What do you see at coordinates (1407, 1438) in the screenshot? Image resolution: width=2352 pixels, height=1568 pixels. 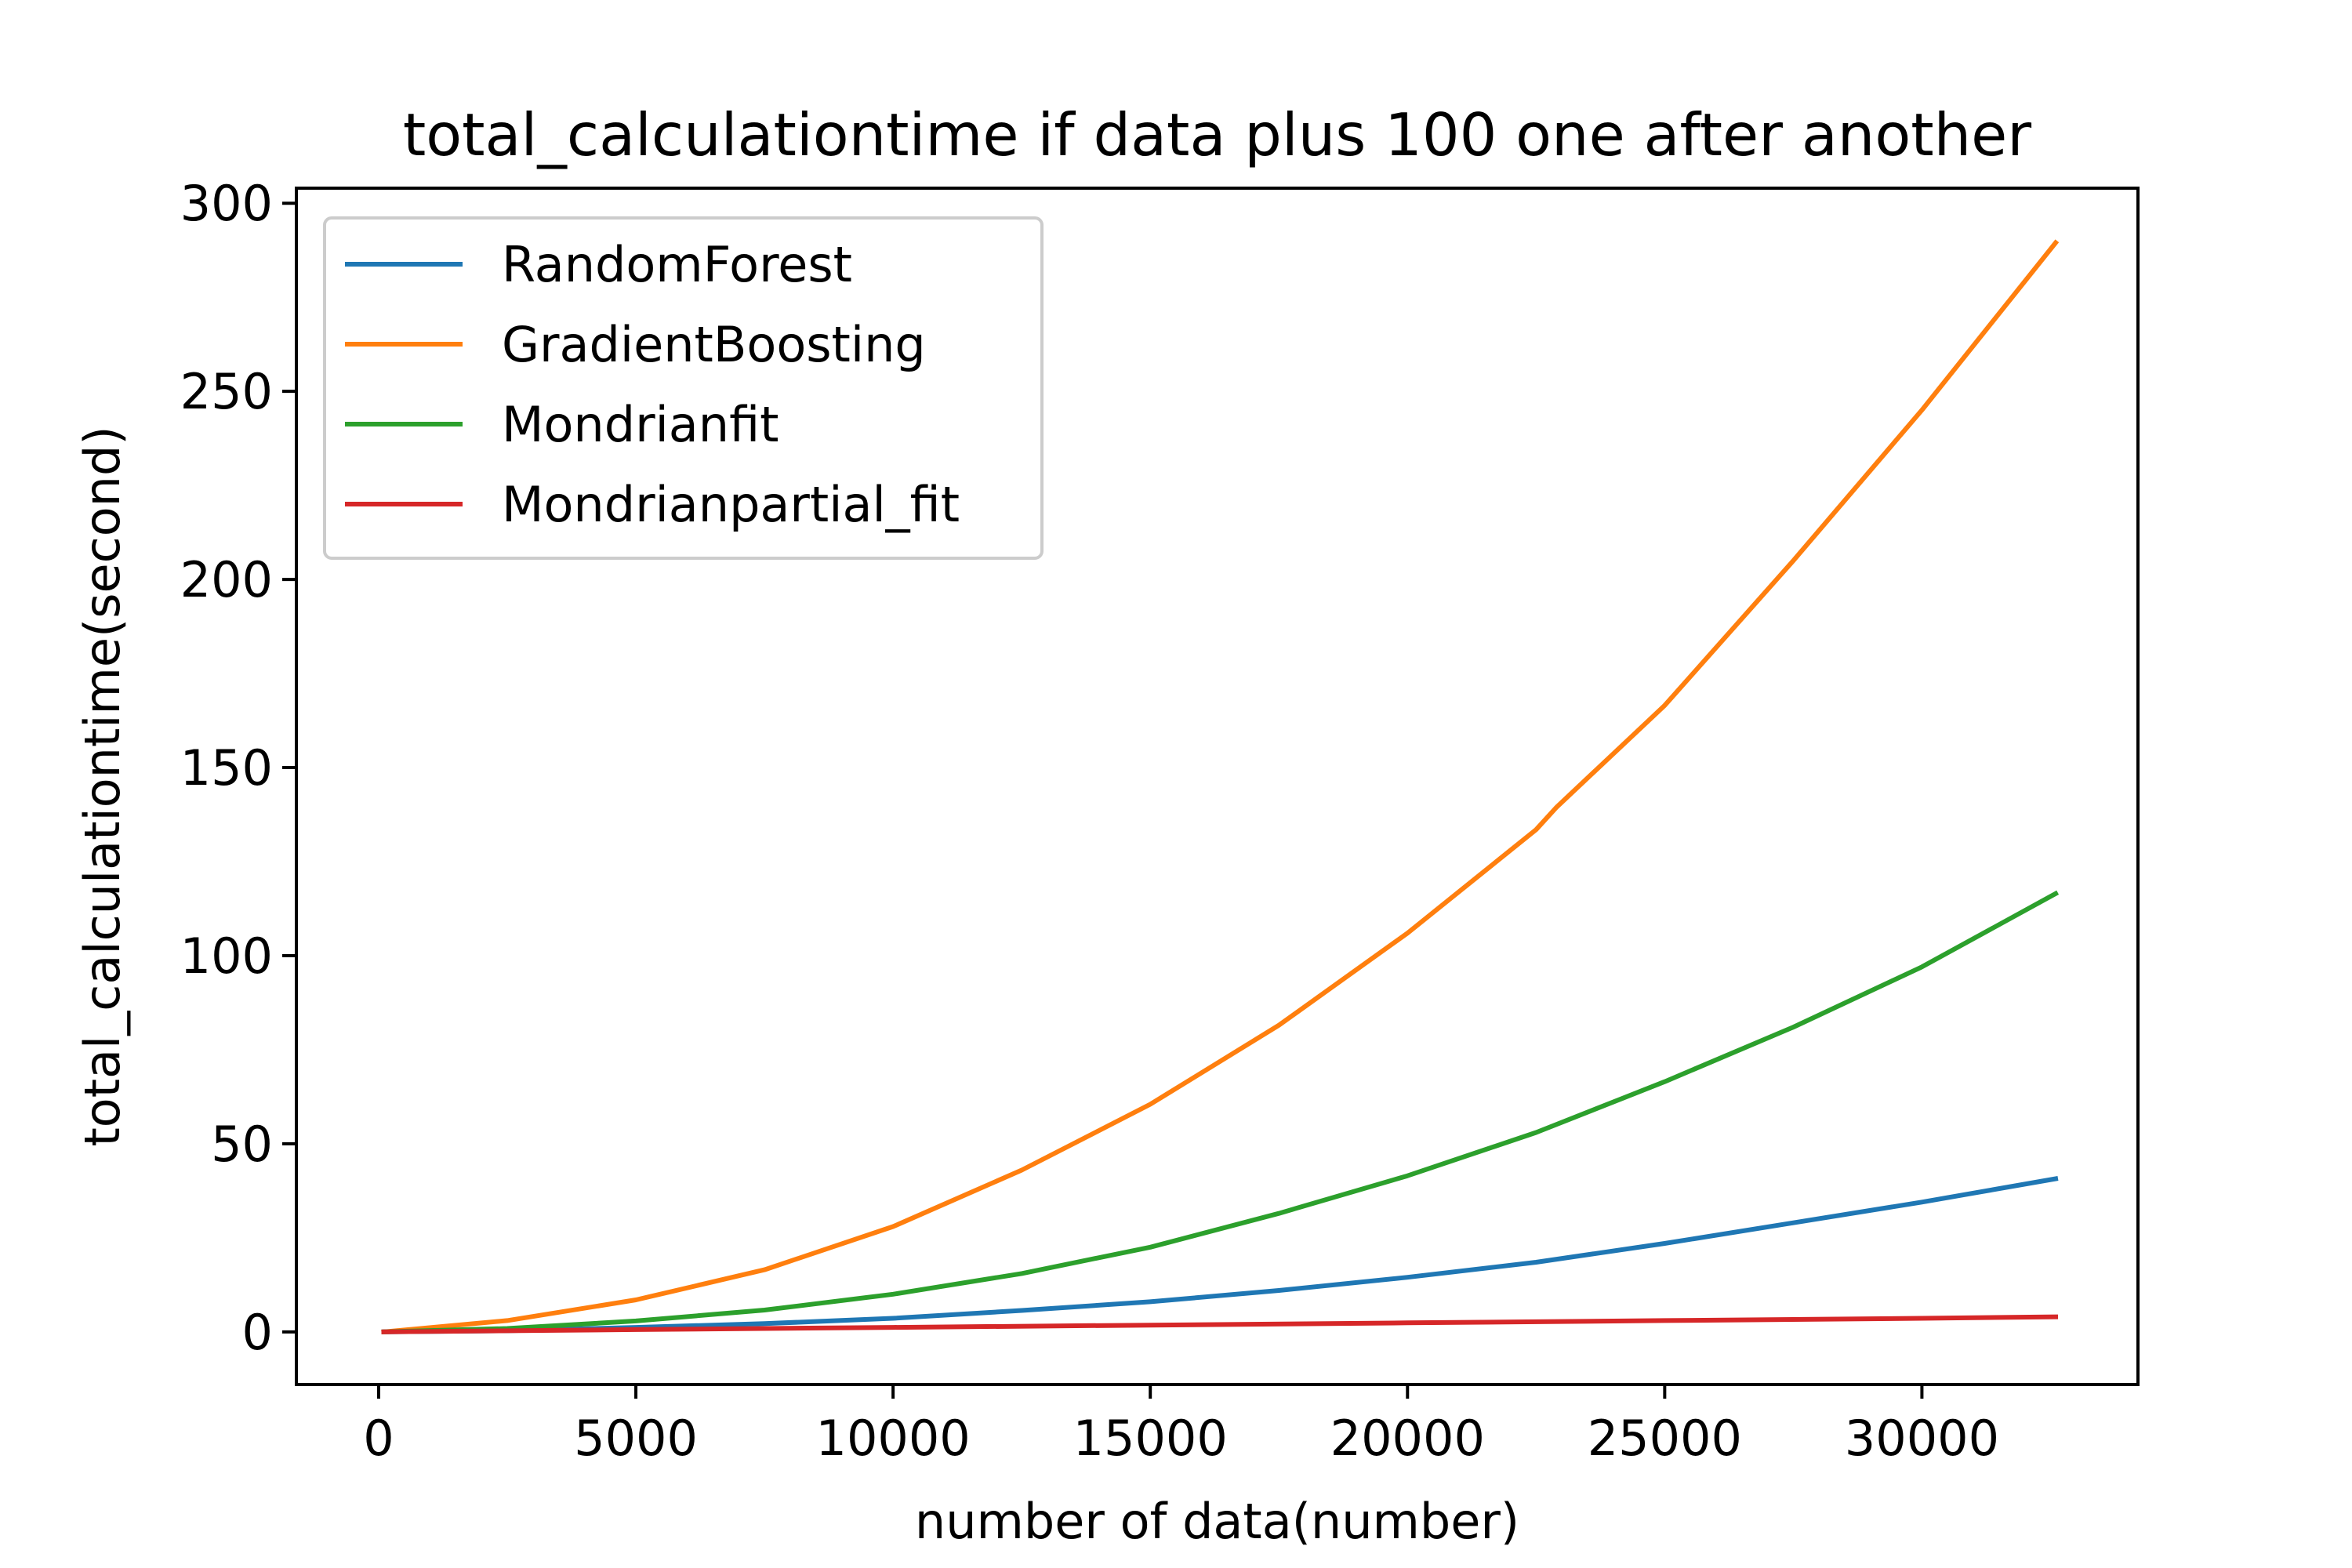 I see `x-tick-label: 20000` at bounding box center [1407, 1438].